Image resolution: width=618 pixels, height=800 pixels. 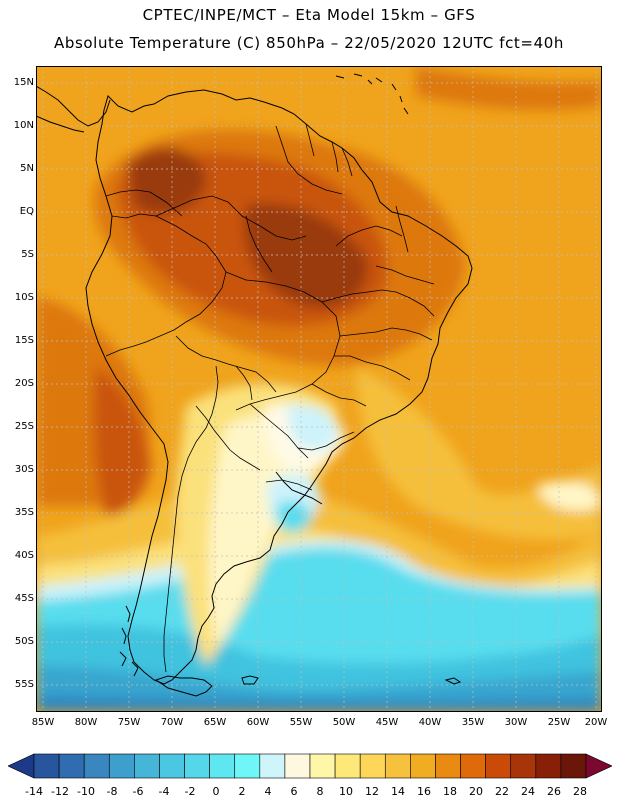 What do you see at coordinates (268, 791) in the screenshot?
I see `colorbar-label: 4` at bounding box center [268, 791].